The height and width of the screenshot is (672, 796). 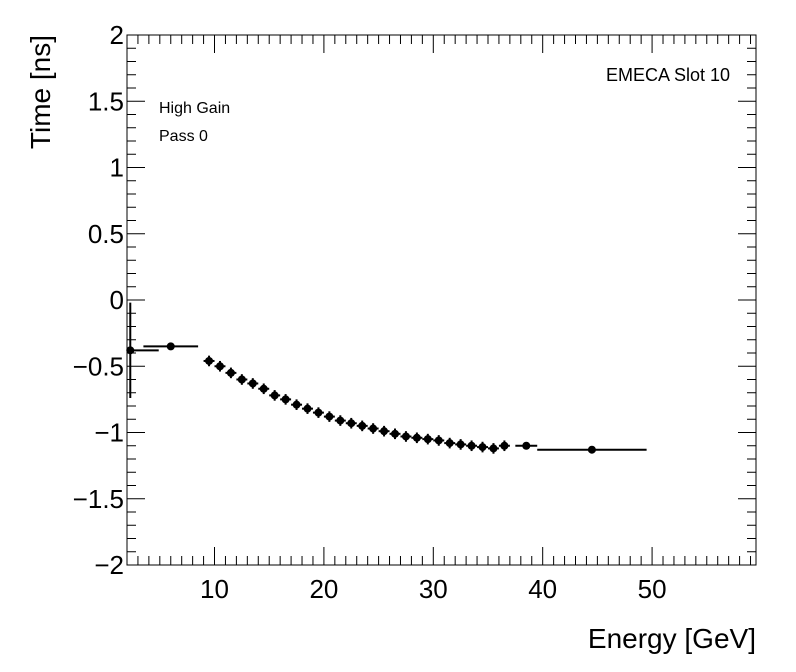 I want to click on y-tick-label: 1, so click(x=117, y=168).